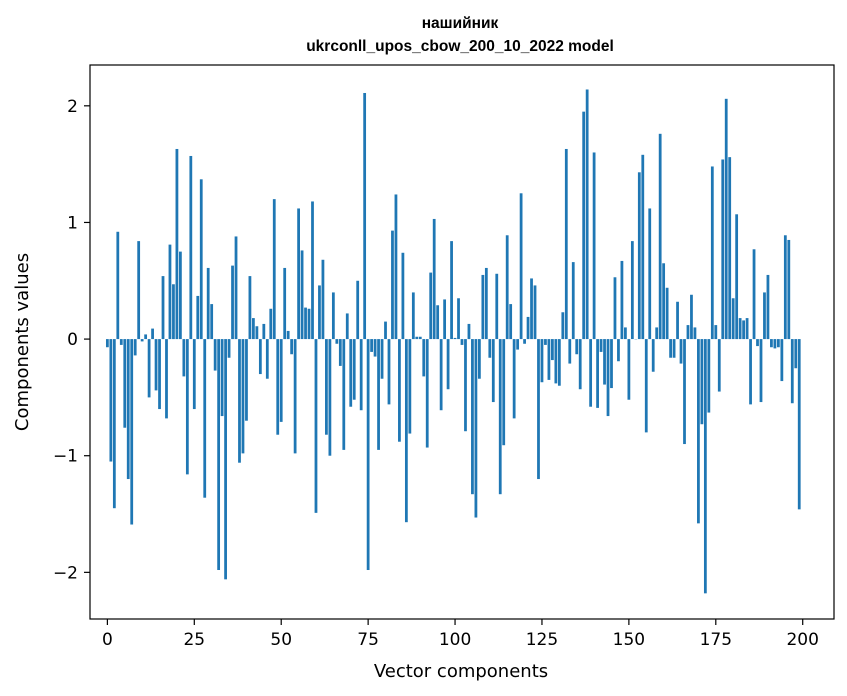 This screenshot has width=847, height=696. Describe the element at coordinates (716, 640) in the screenshot. I see `x-tick-label: 175` at that location.